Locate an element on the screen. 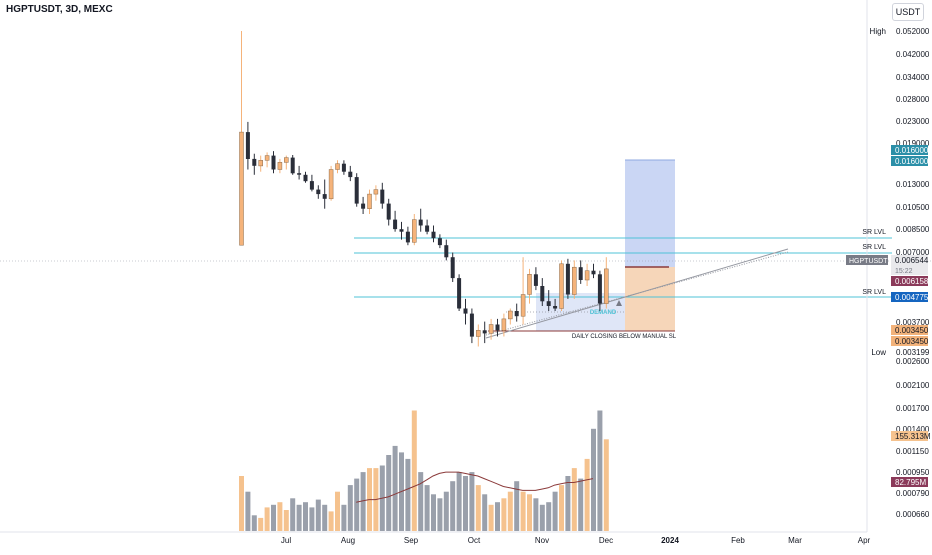  price-tick: 0.023000 is located at coordinates (913, 121).